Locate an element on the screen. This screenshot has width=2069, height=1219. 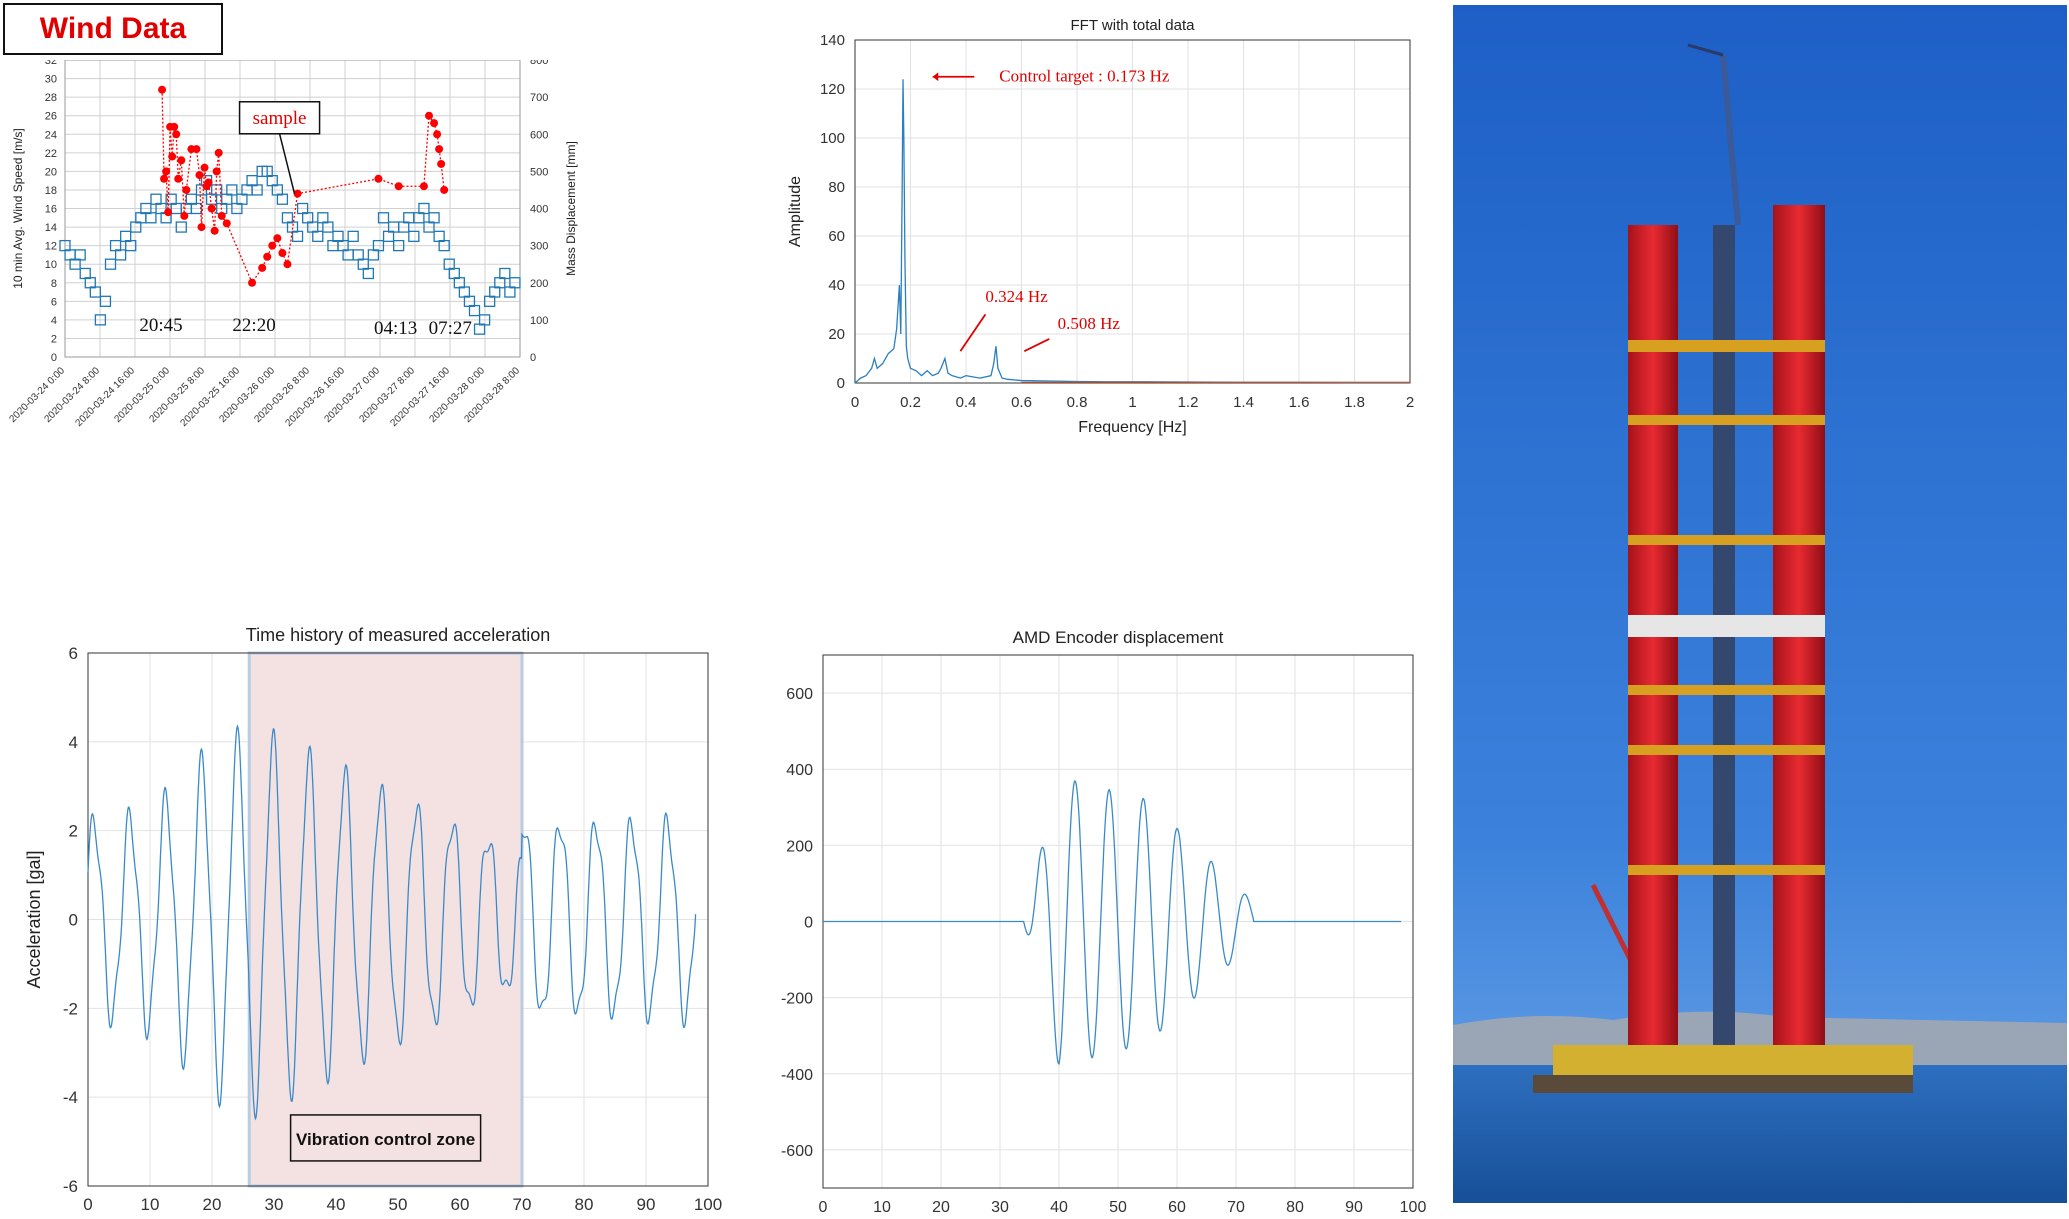
y-tick-label: 400 is located at coordinates (799, 770).